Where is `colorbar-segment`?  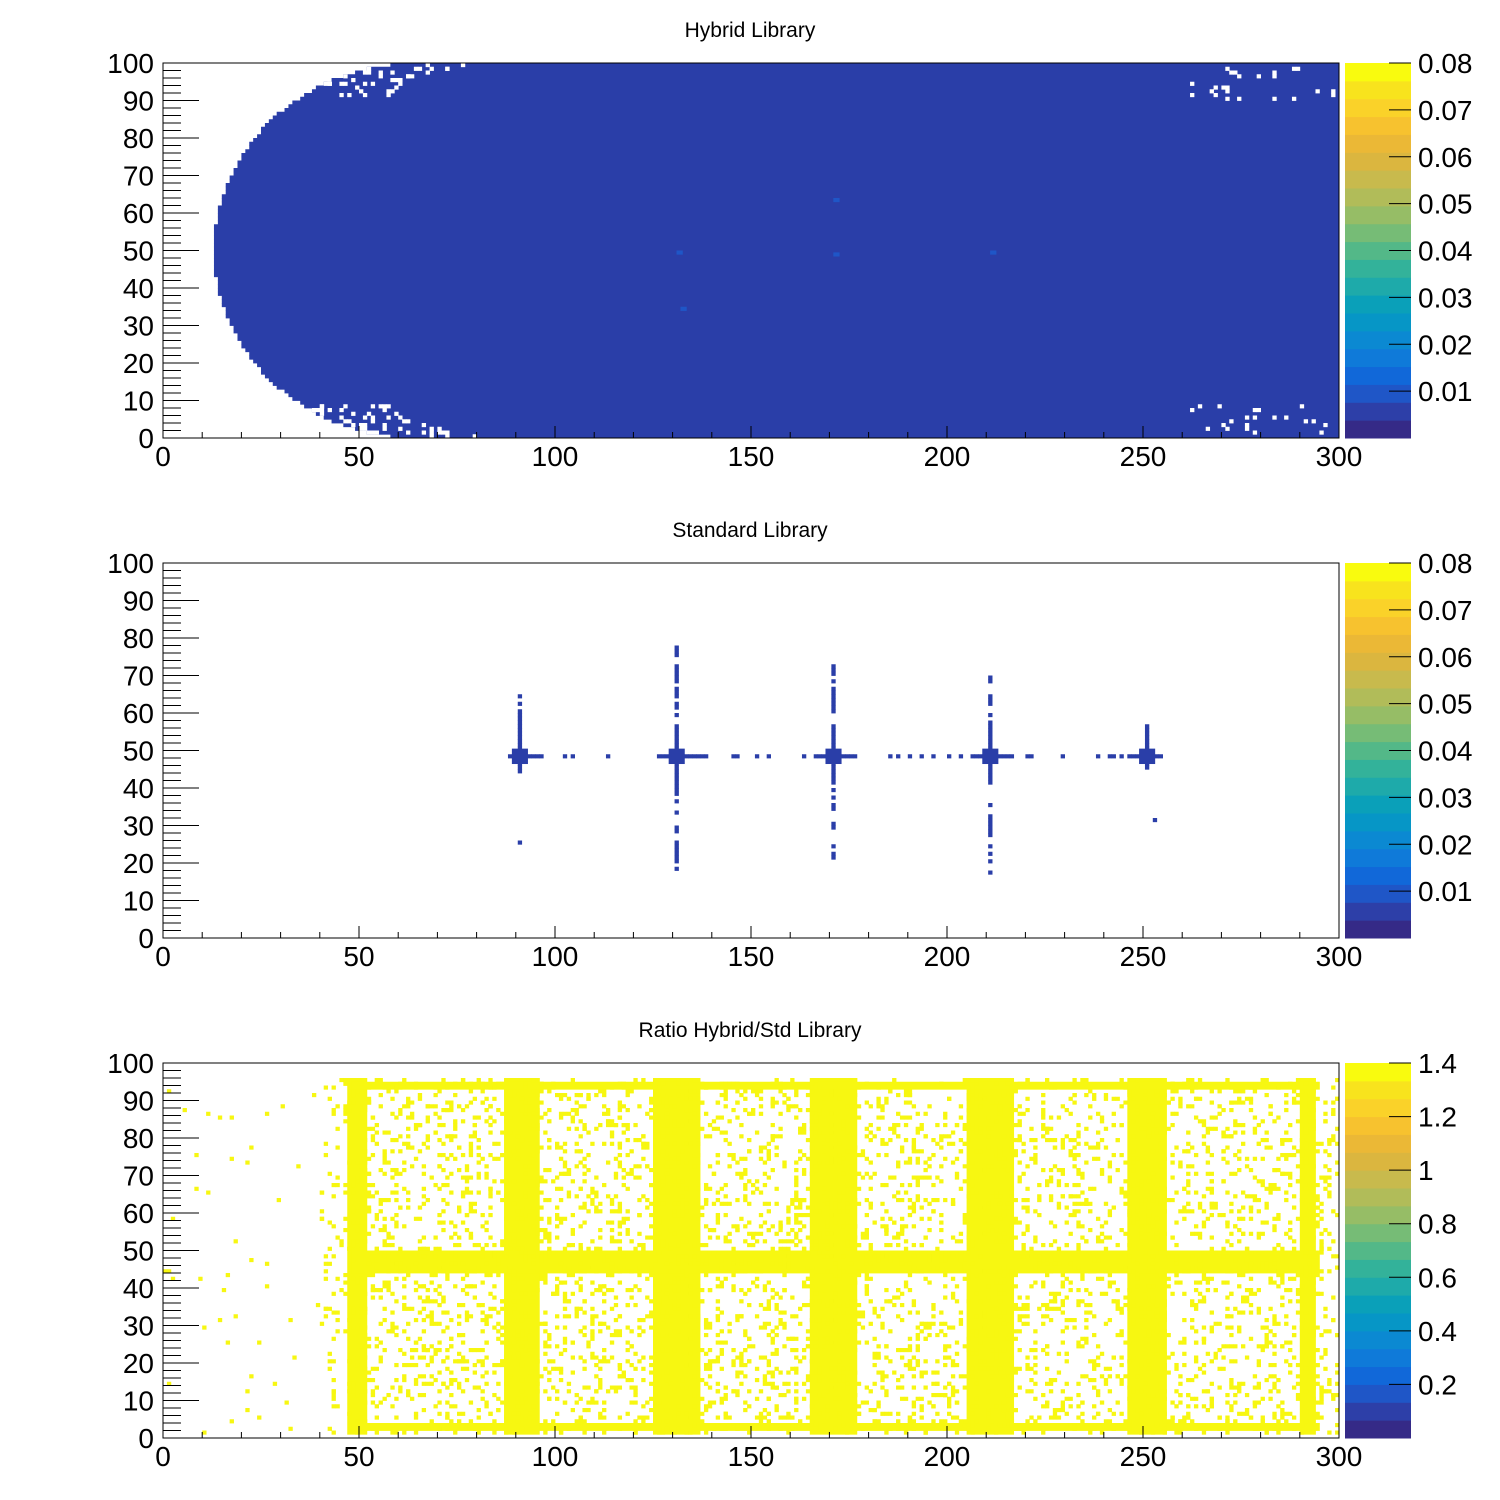
colorbar-segment is located at coordinates (1378, 125).